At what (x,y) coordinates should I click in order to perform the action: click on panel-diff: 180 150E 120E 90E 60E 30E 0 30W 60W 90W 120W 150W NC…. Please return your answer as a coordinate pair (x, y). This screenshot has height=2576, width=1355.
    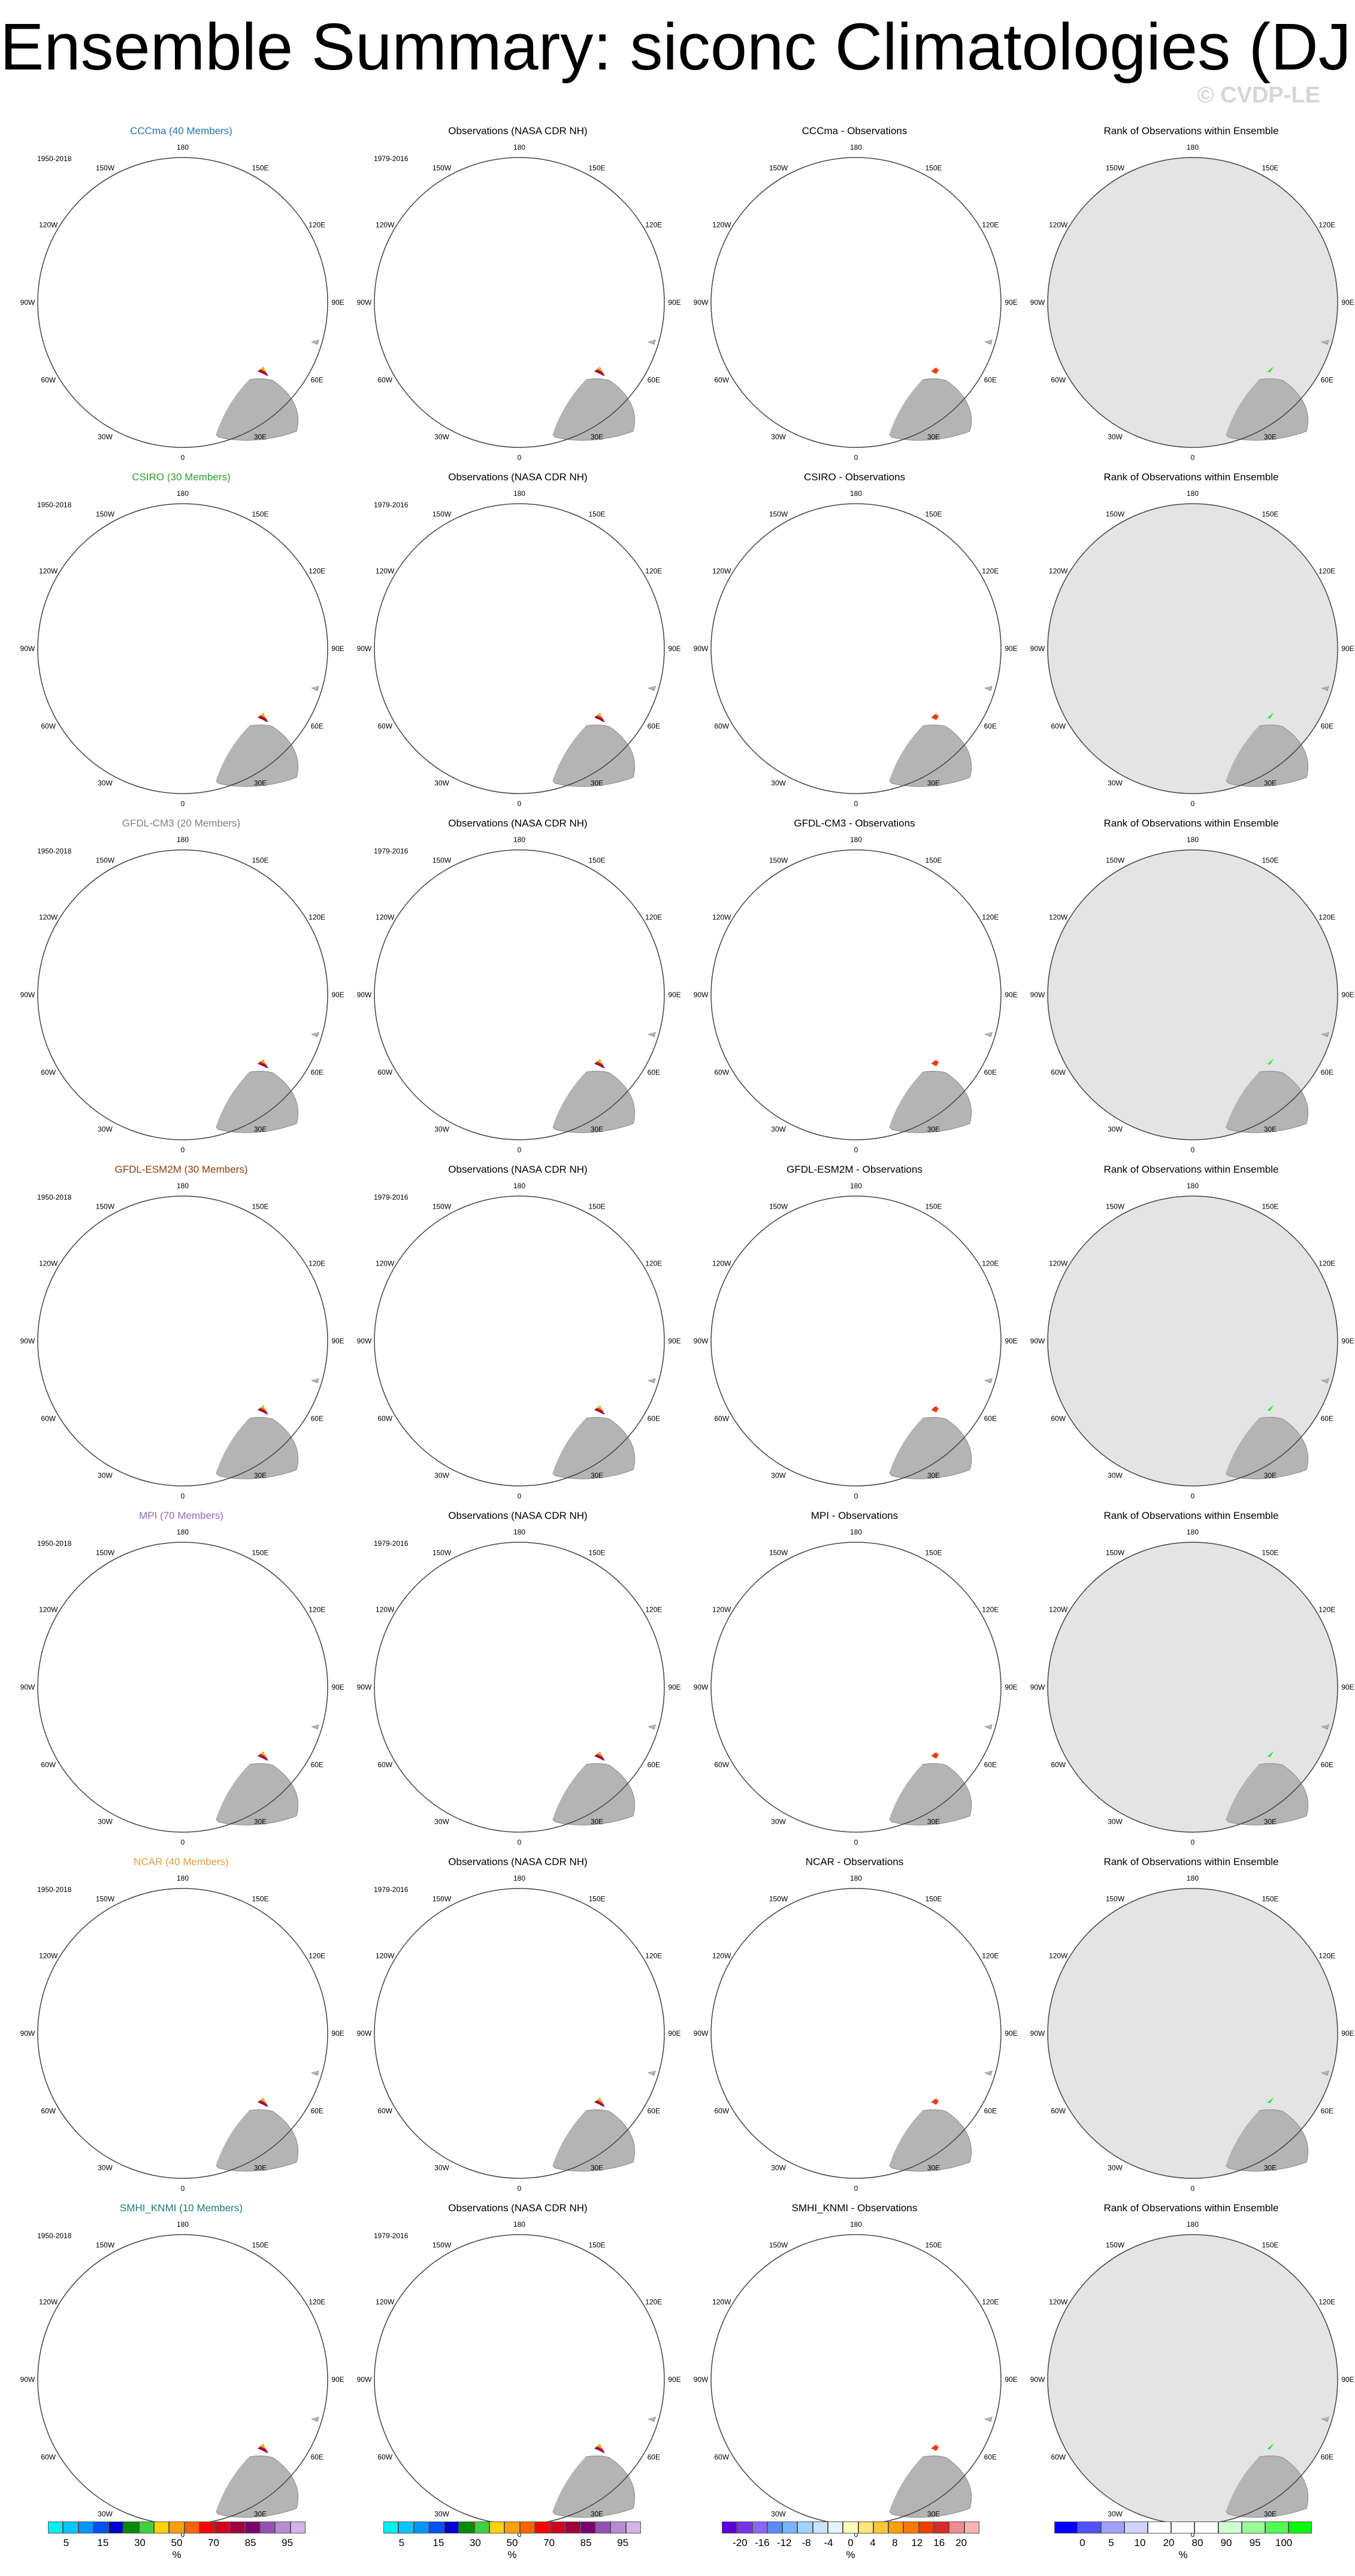
    Looking at the image, I should click on (855, 2023).